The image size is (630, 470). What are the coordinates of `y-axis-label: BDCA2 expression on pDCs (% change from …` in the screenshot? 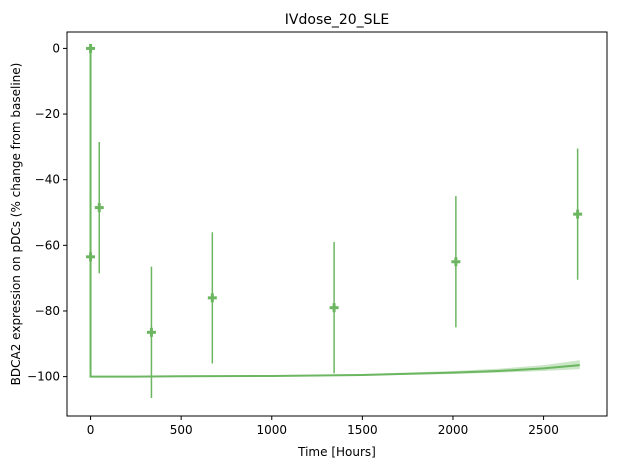 It's located at (16, 224).